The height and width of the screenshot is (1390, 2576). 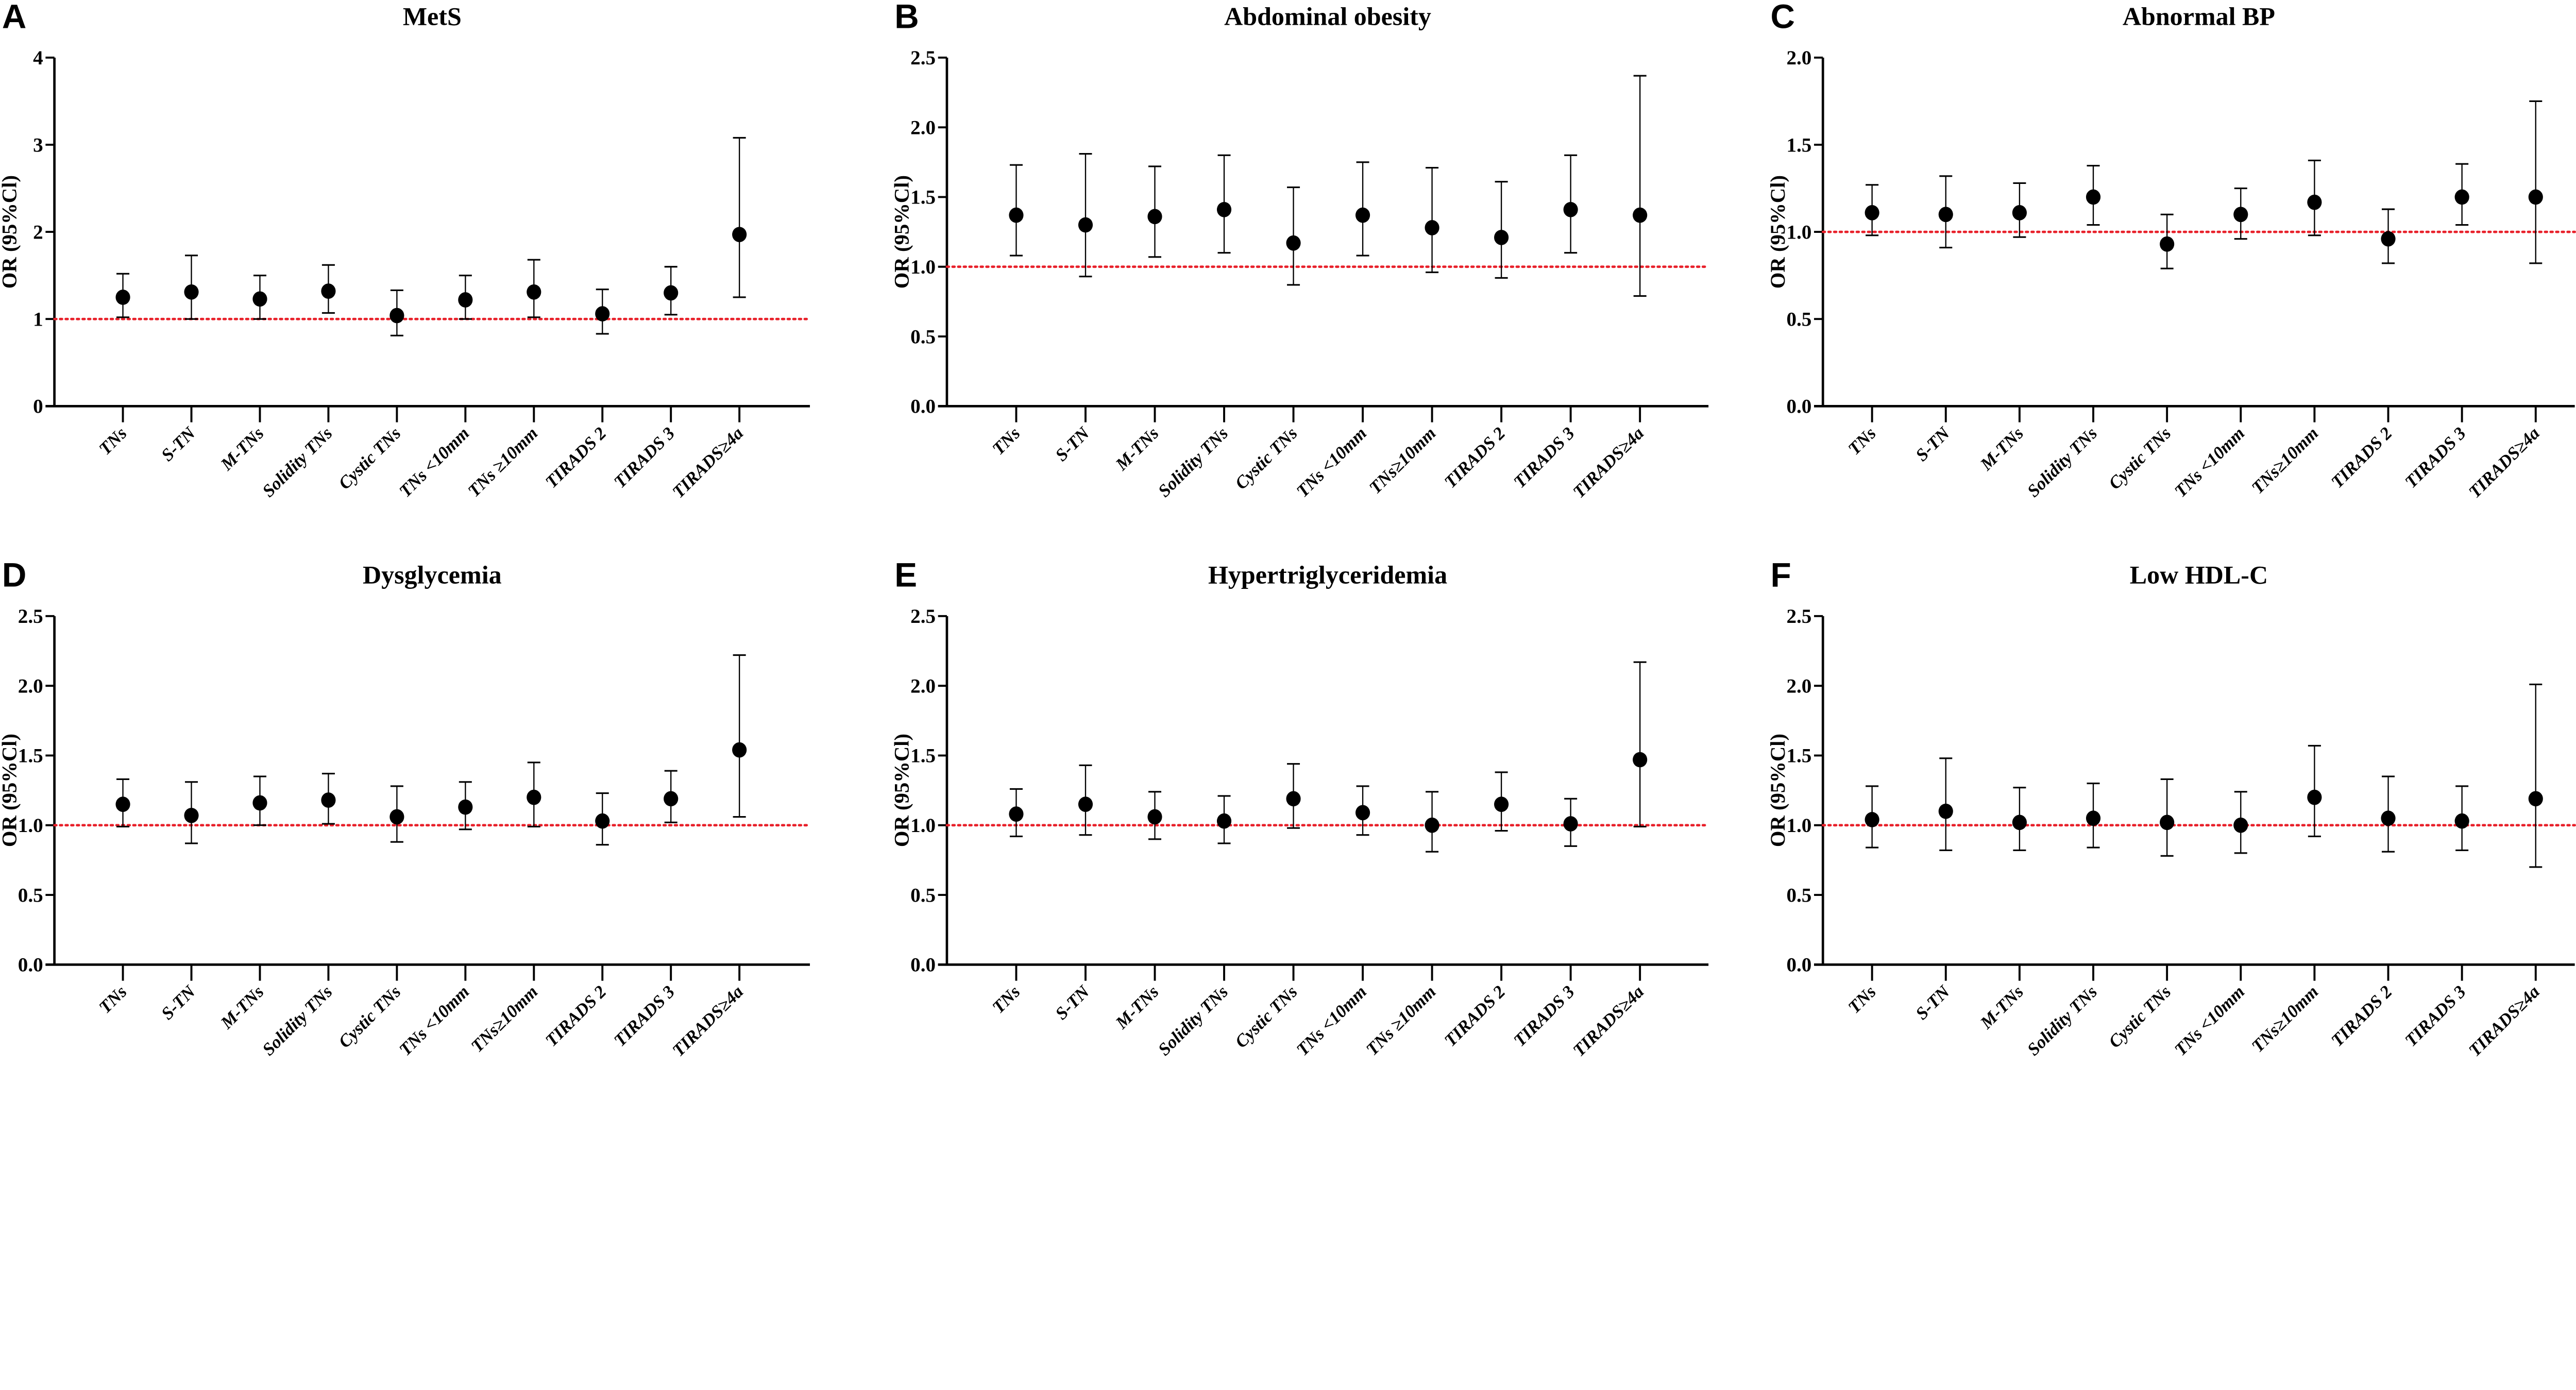 What do you see at coordinates (1798, 756) in the screenshot?
I see `y-tick-label: 1.5` at bounding box center [1798, 756].